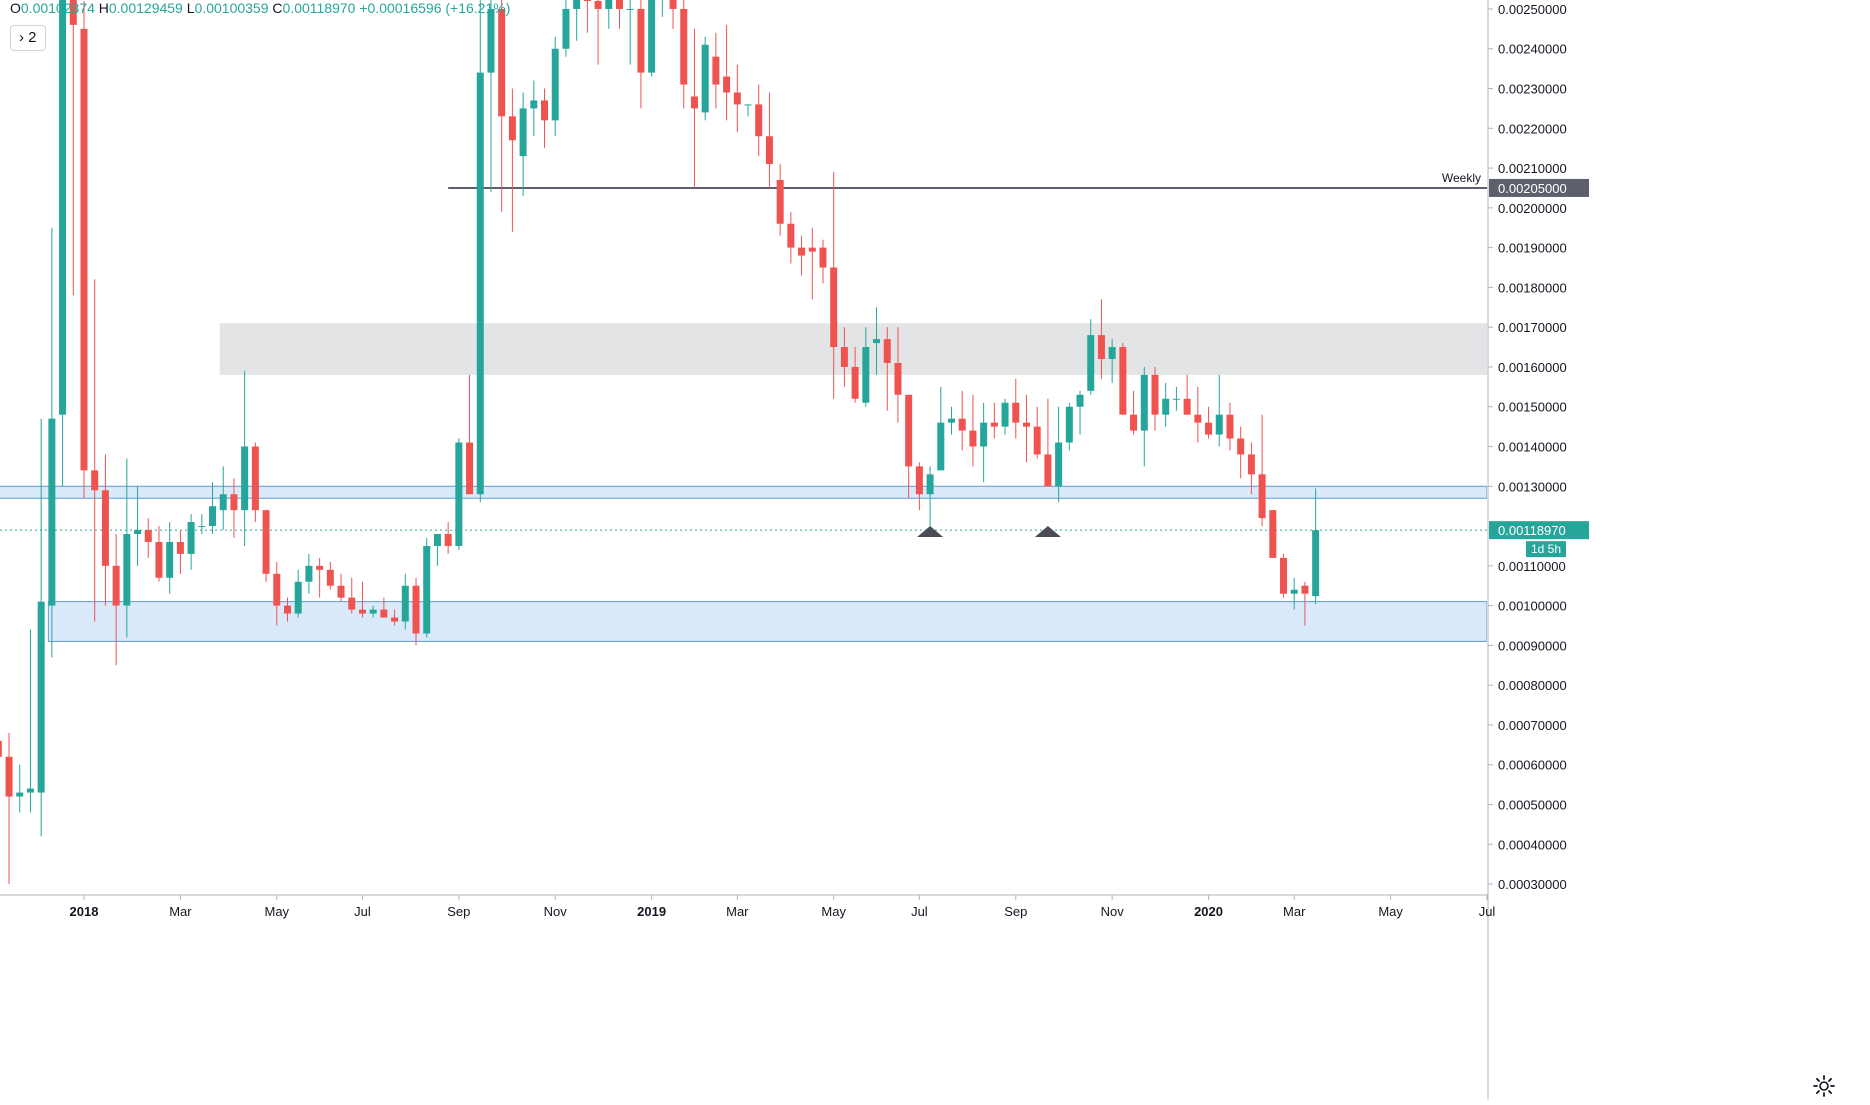 Image resolution: width=1870 pixels, height=1105 pixels. What do you see at coordinates (1532, 128) in the screenshot?
I see `price-tick-label: 0.00220000` at bounding box center [1532, 128].